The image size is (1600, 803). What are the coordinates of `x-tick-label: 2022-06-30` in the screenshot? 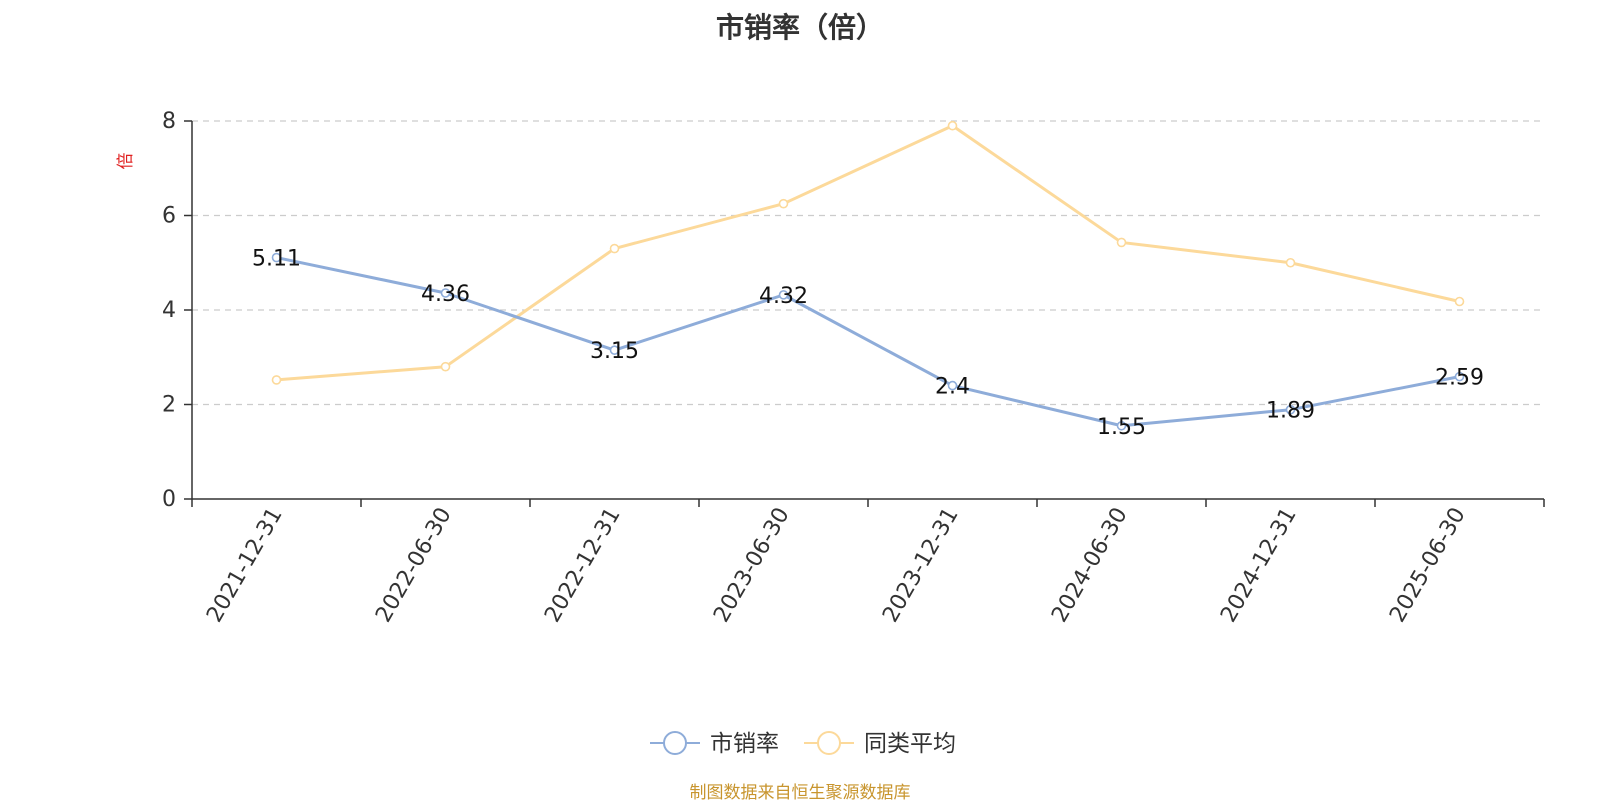 It's located at (414, 565).